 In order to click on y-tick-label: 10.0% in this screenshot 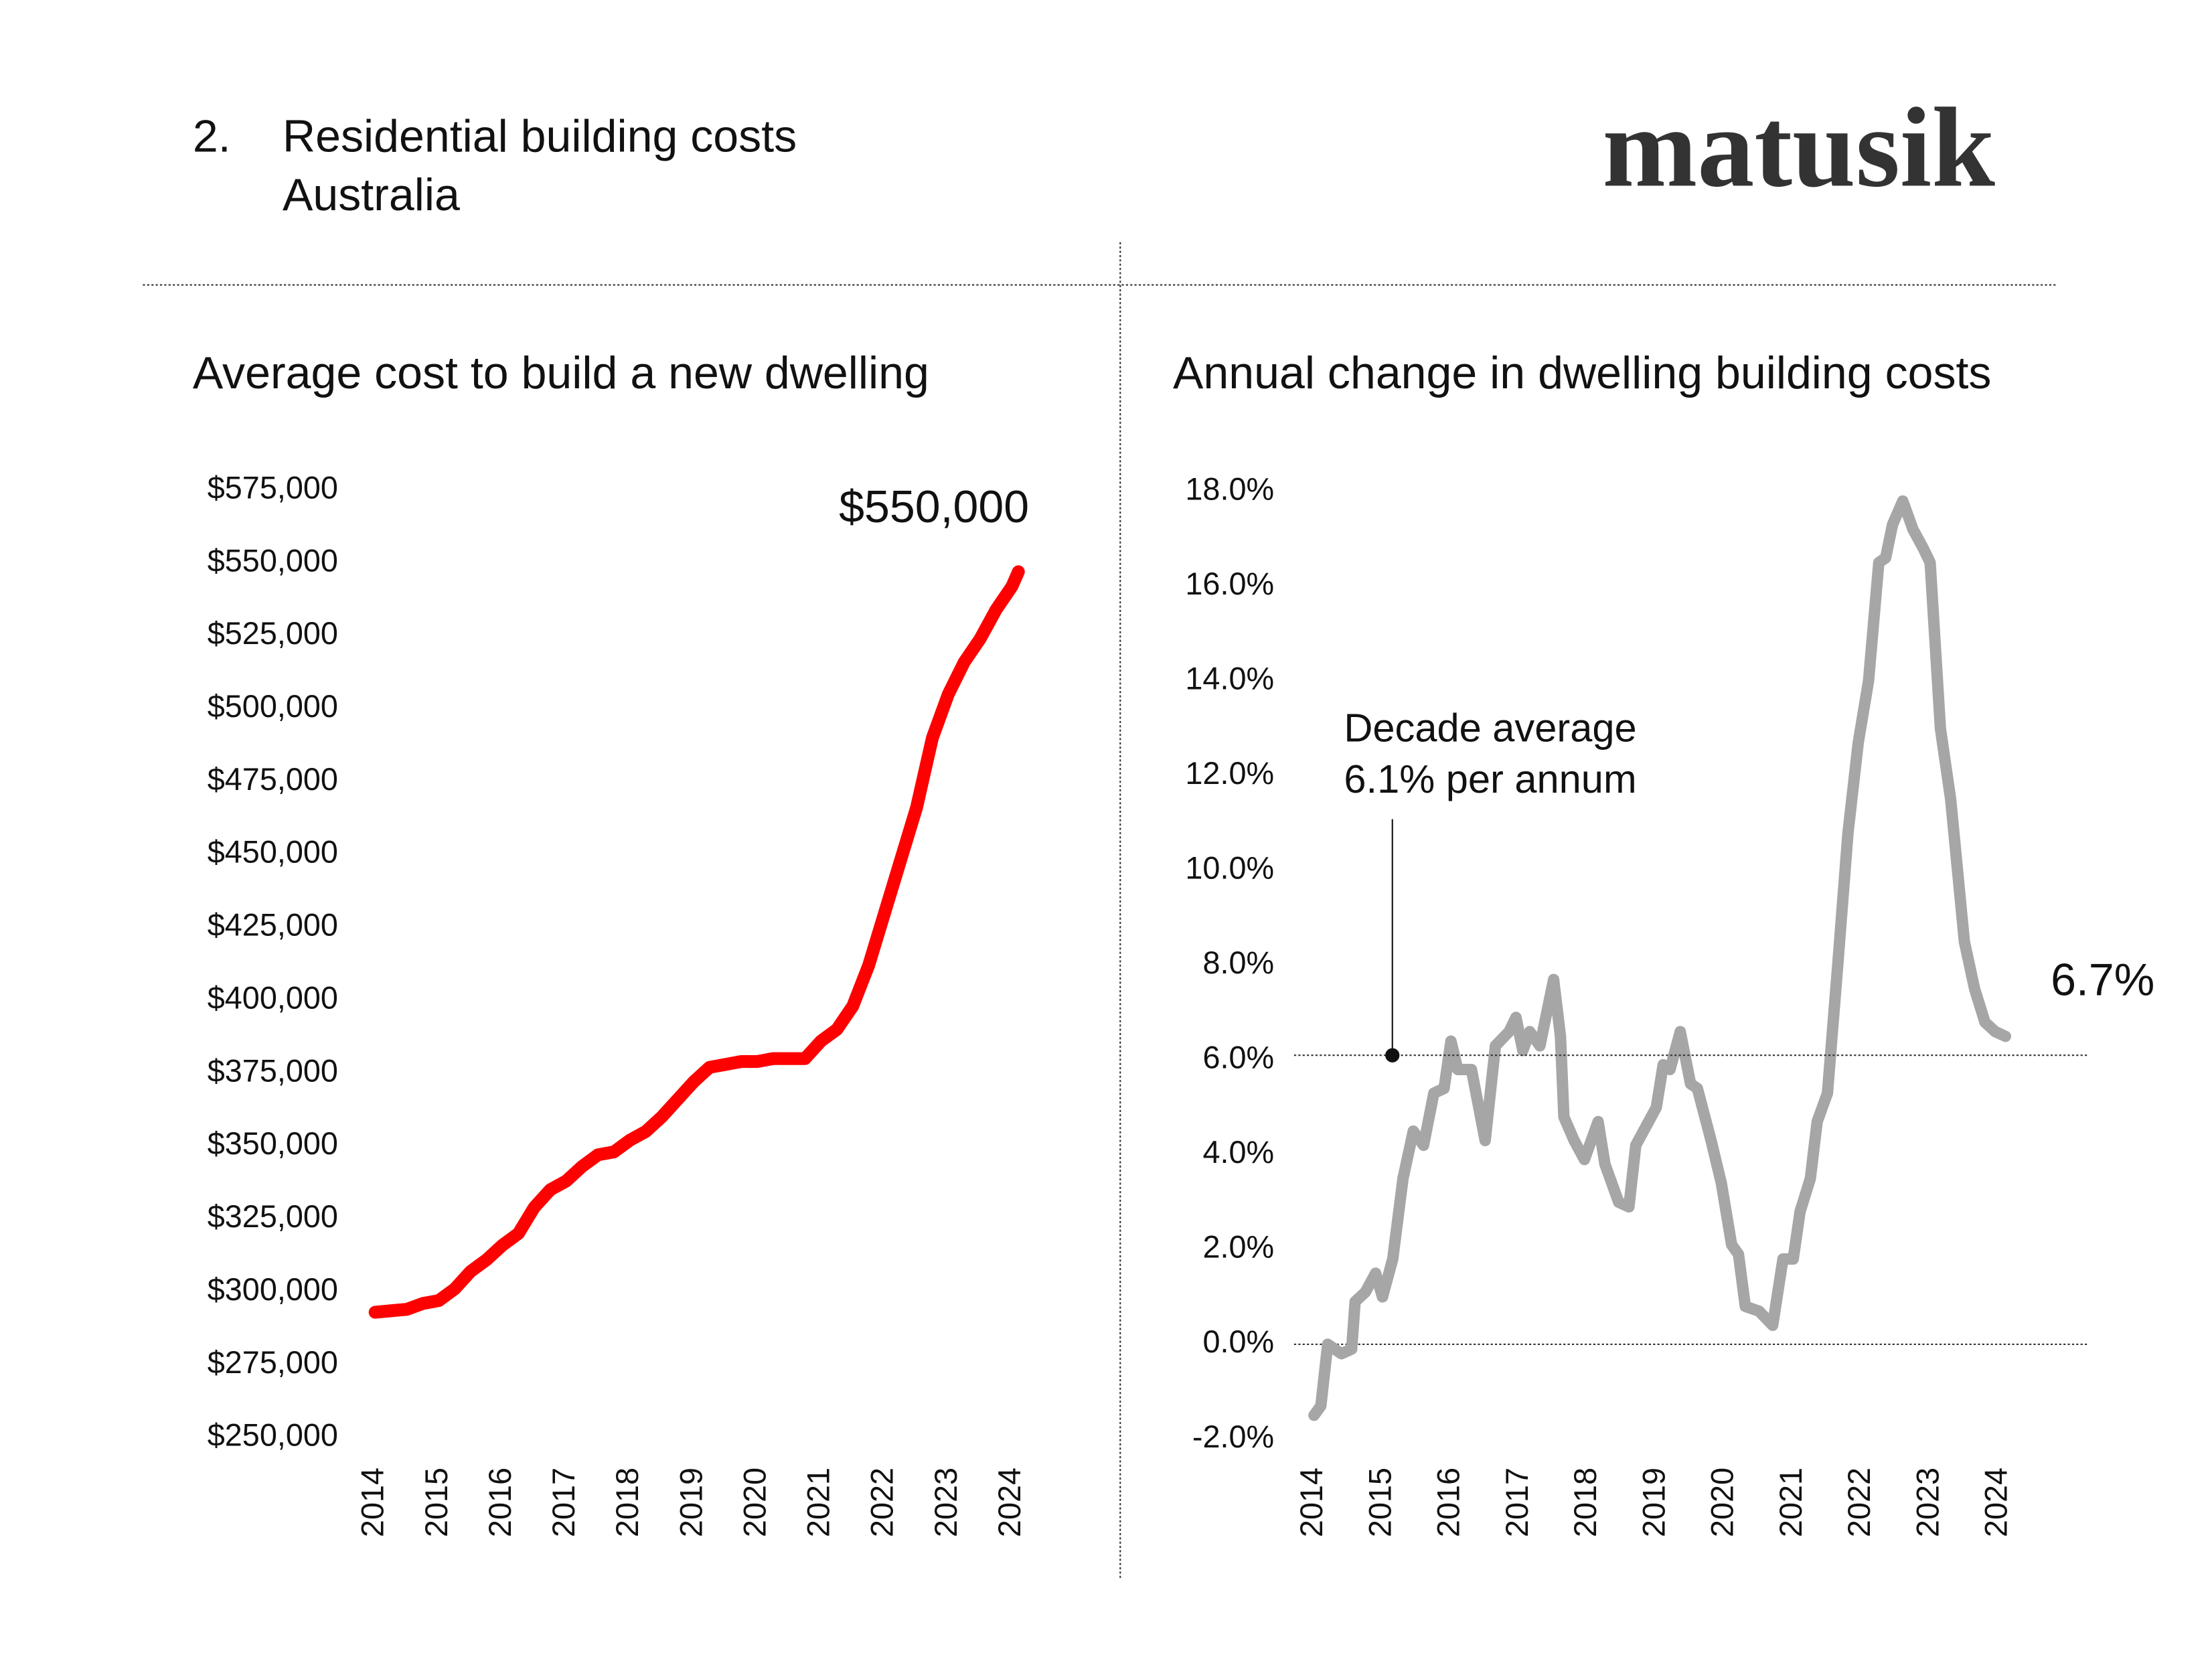, I will do `click(1229, 868)`.